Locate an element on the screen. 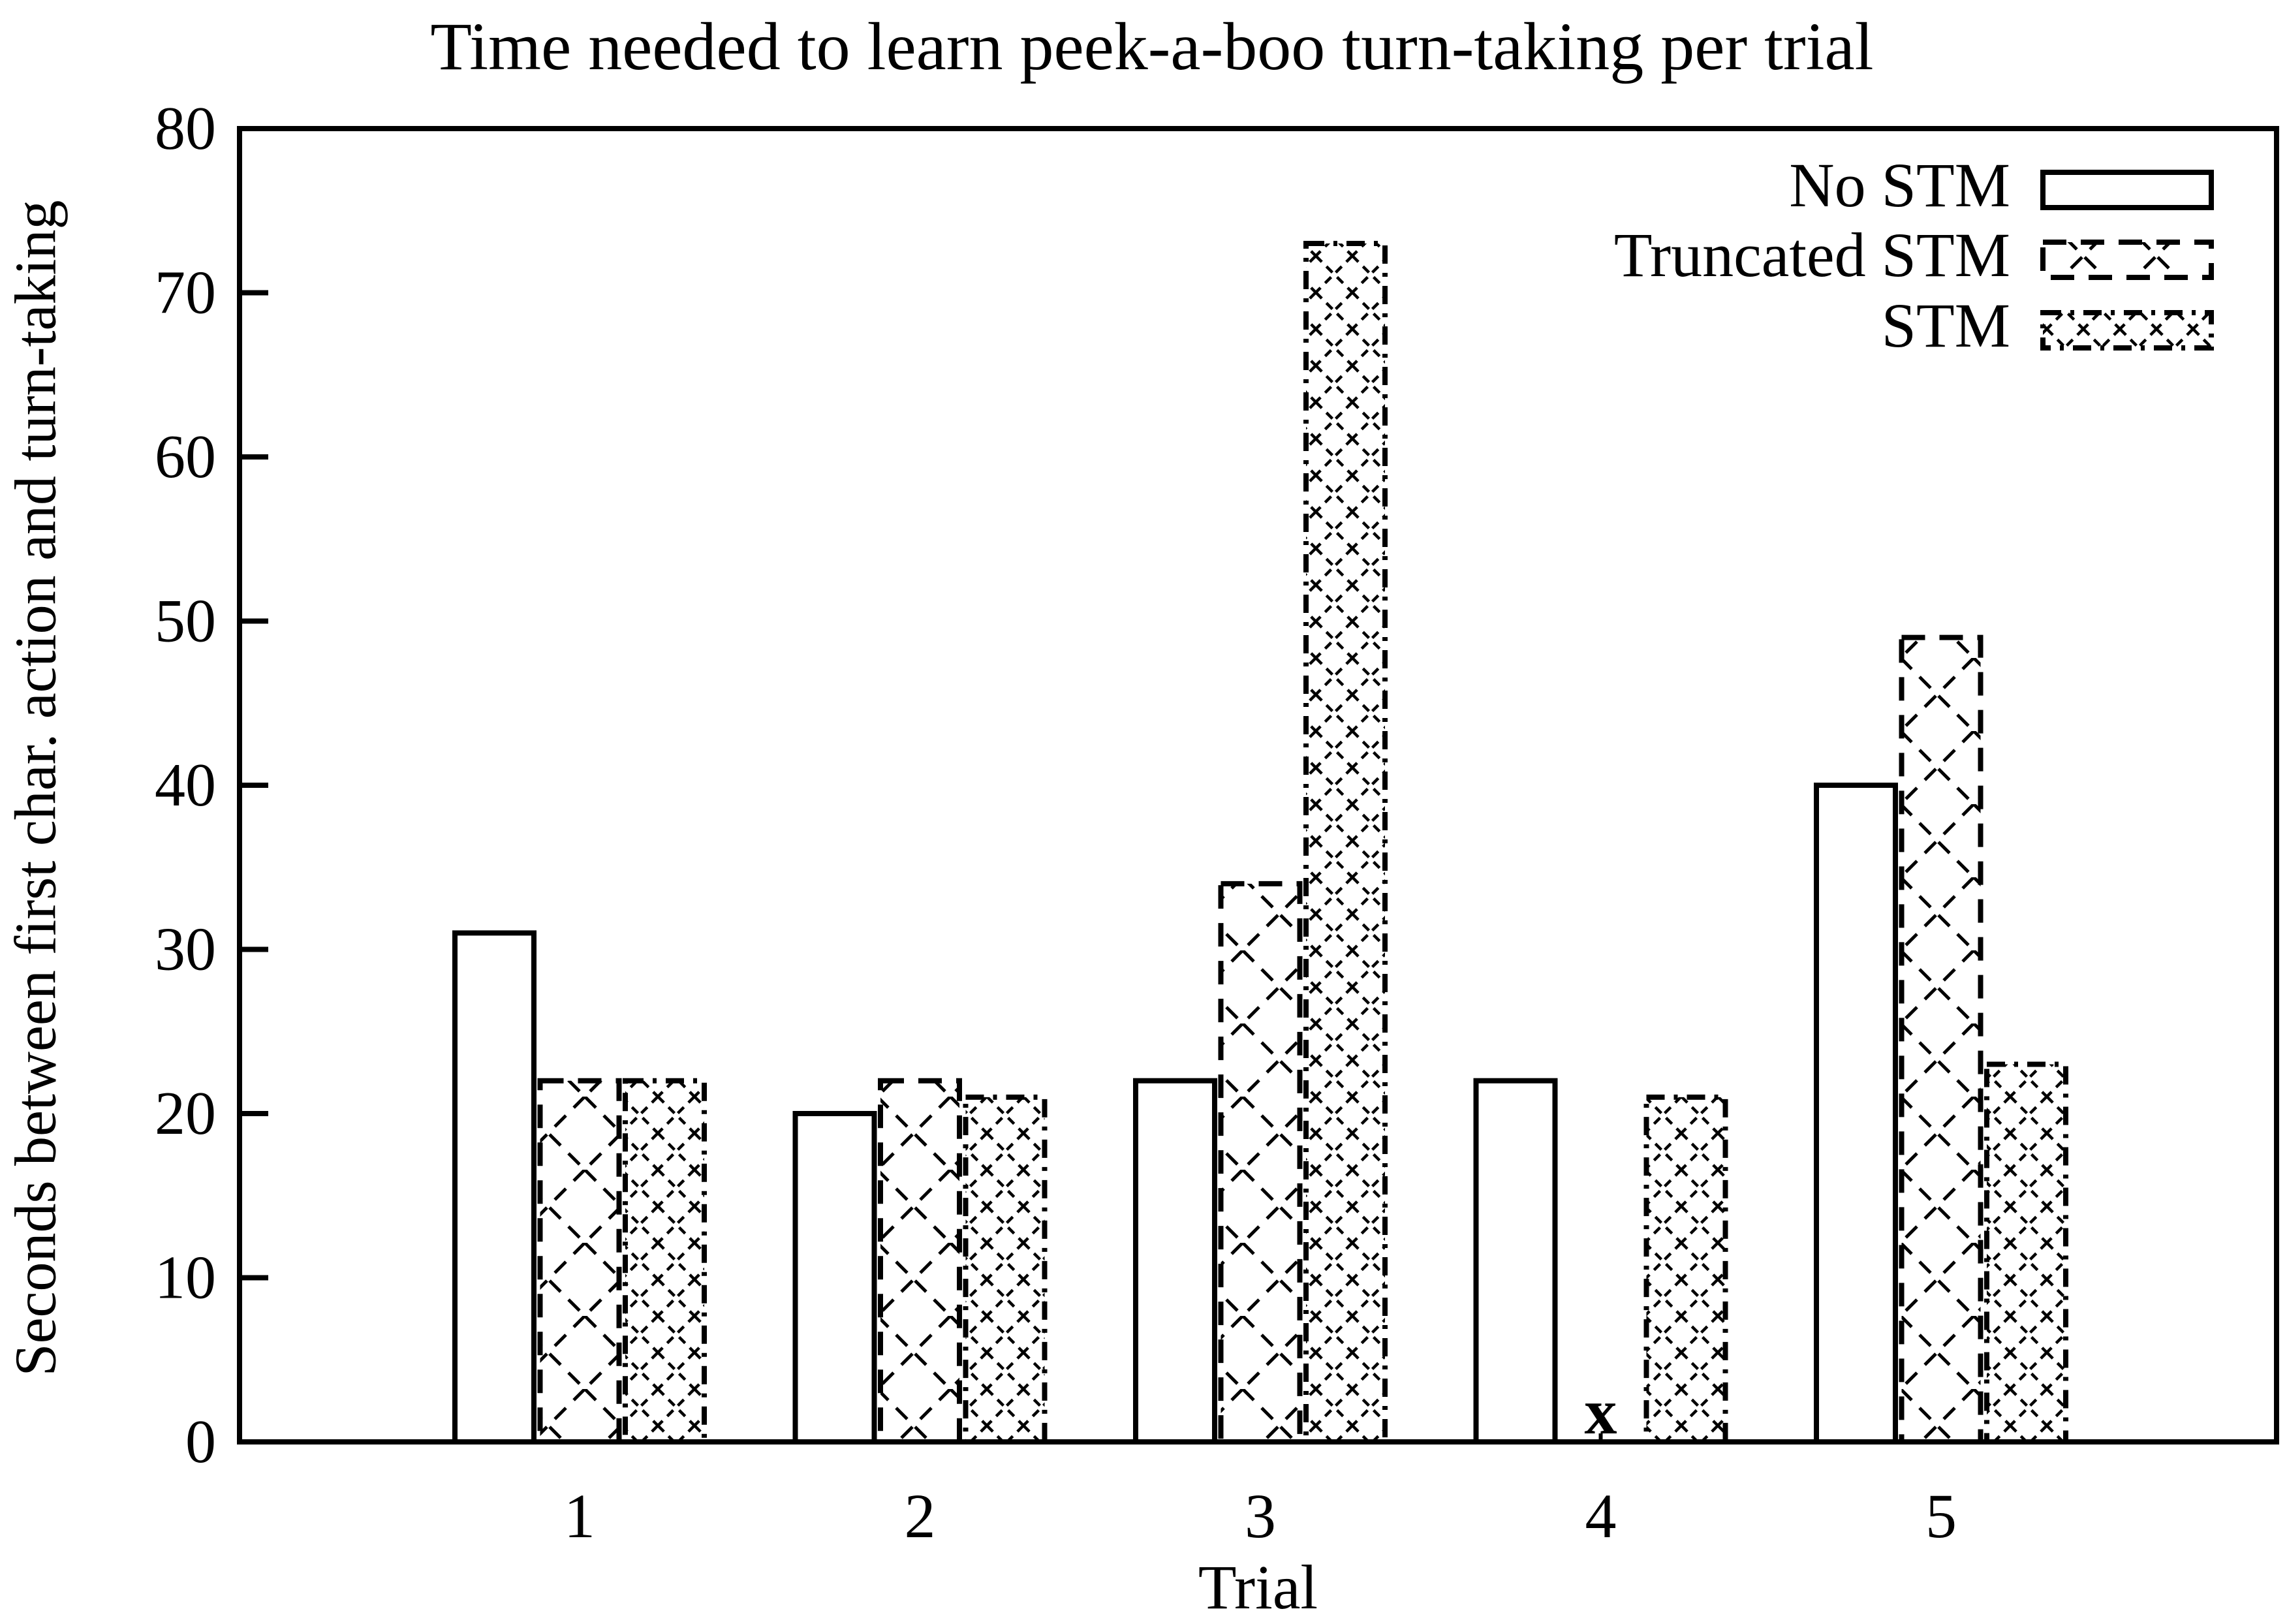 The height and width of the screenshot is (1624, 2287). legend-label-no-stm: No STM is located at coordinates (1899, 185).